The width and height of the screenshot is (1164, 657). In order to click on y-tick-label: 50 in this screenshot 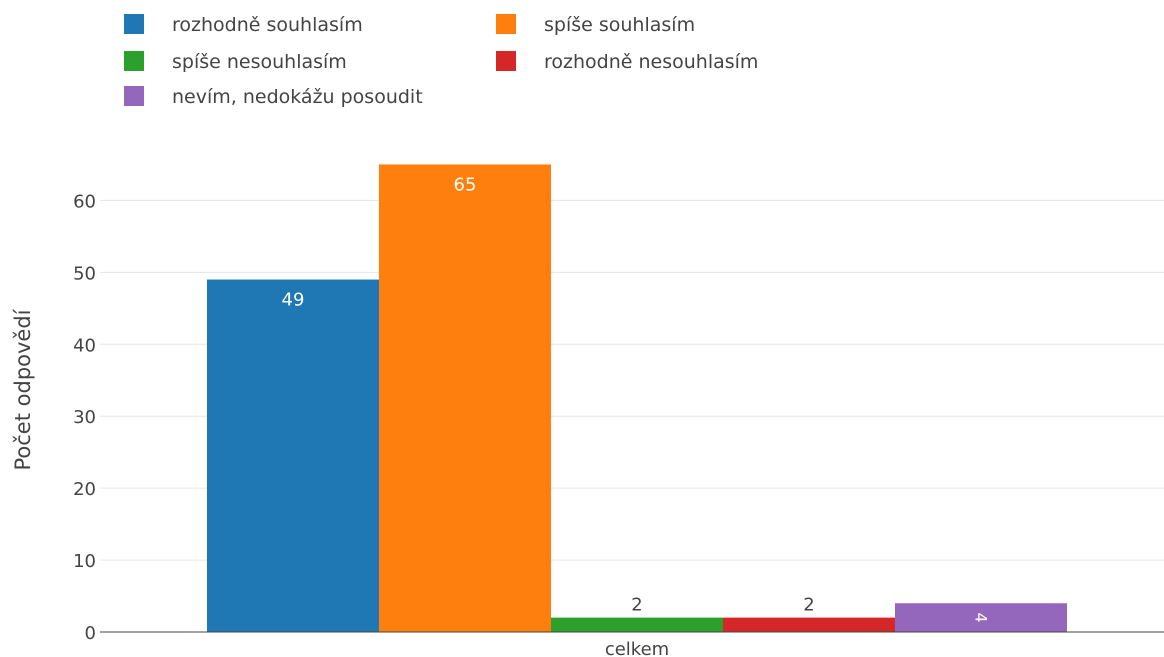, I will do `click(84, 273)`.